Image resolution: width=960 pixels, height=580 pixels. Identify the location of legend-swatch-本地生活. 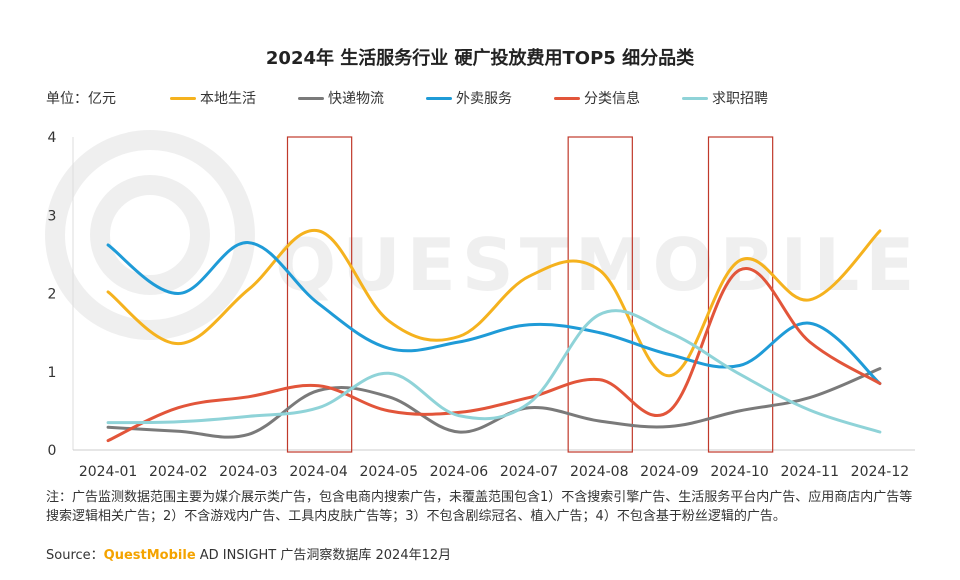
(183, 98).